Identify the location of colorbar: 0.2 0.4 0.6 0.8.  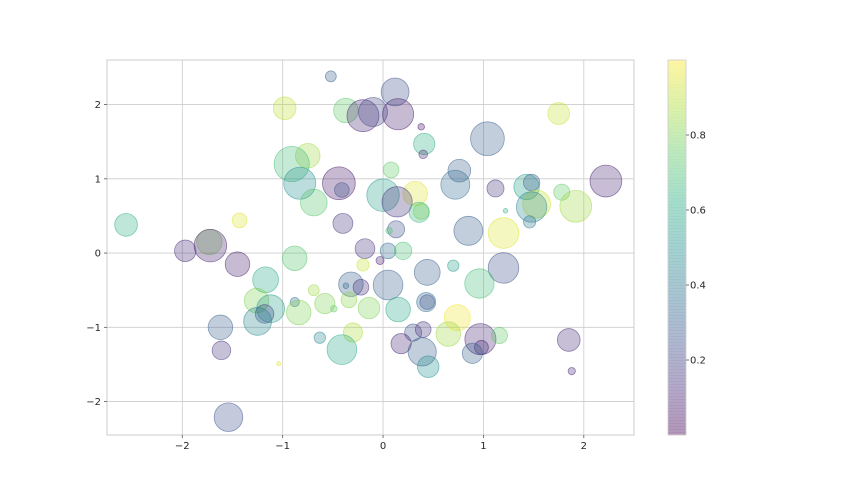
(686, 247).